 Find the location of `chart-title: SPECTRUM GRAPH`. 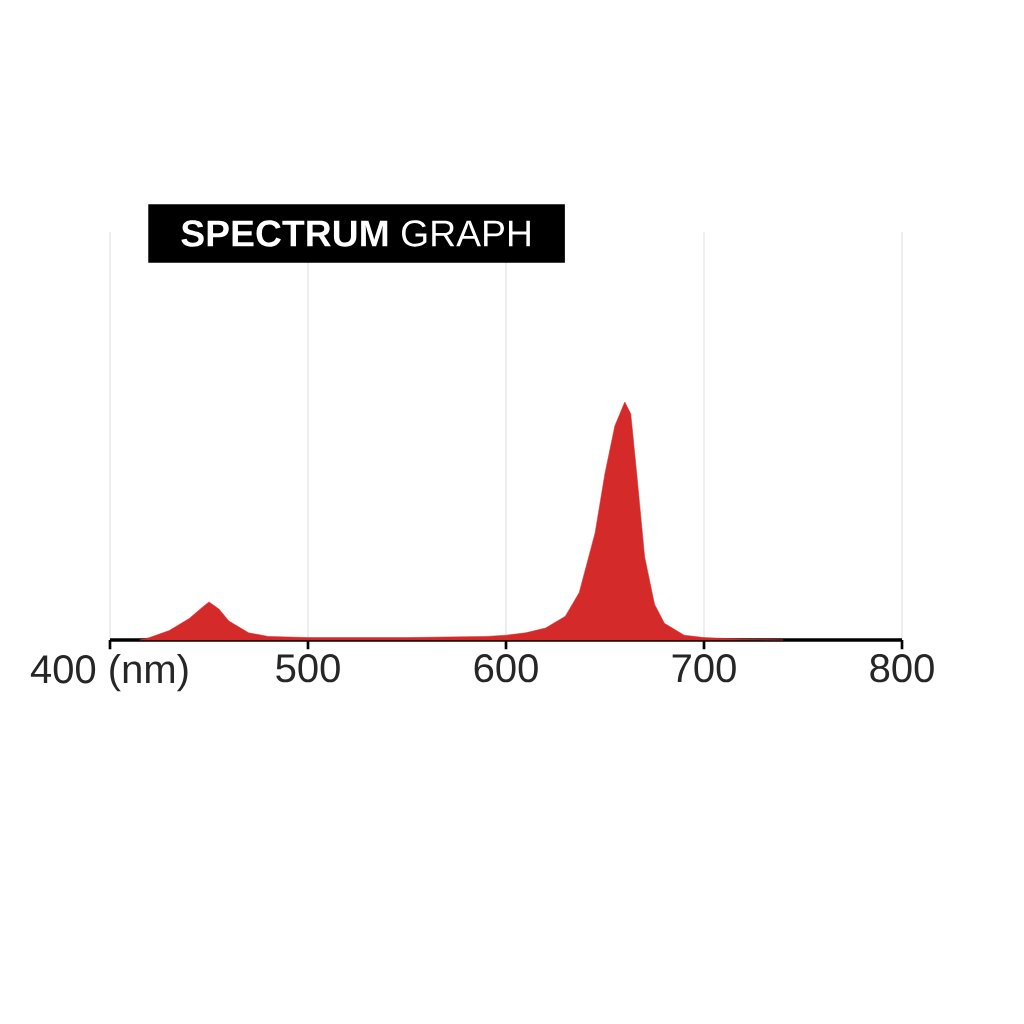

chart-title: SPECTRUM GRAPH is located at coordinates (355, 233).